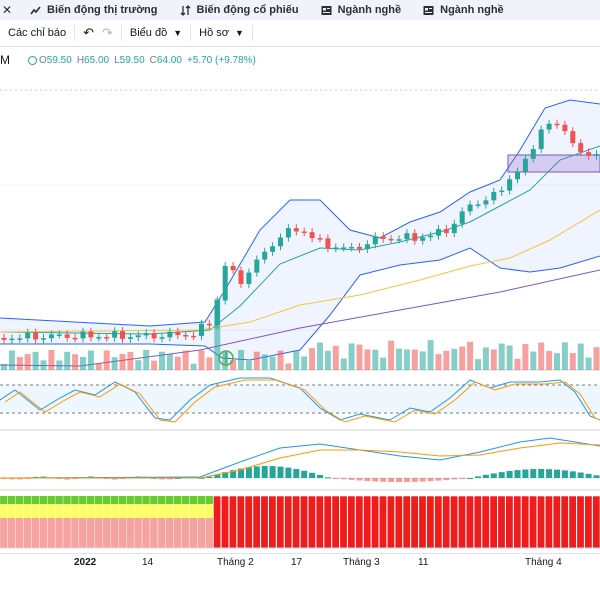  I want to click on tab-industry-1: Ngành nghề, so click(364, 10).